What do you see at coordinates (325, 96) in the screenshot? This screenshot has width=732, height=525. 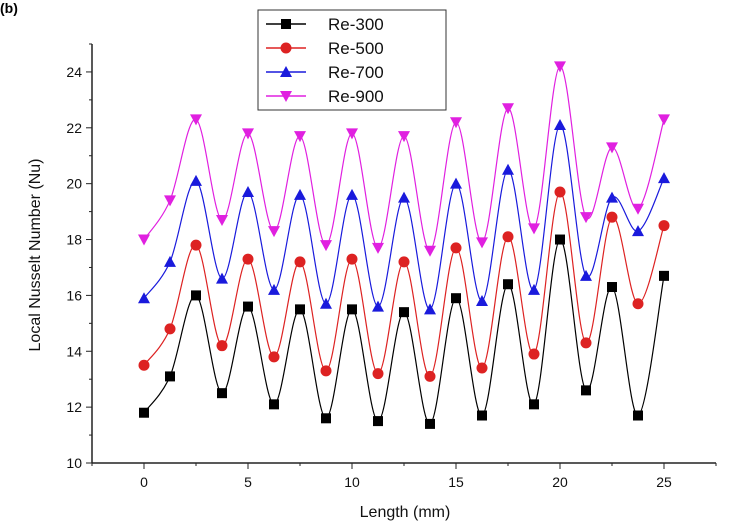 I see `legend-entry: Re-900` at bounding box center [325, 96].